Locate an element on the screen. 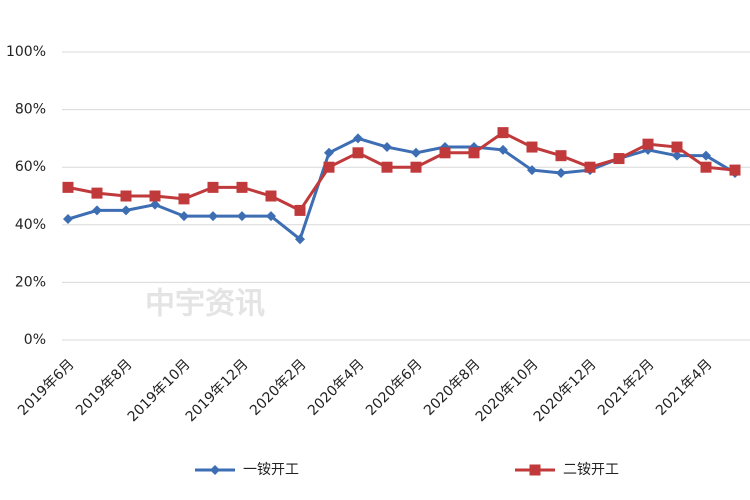 This screenshot has width=750, height=500. x-tick-label: 2020年8月 is located at coordinates (452, 387).